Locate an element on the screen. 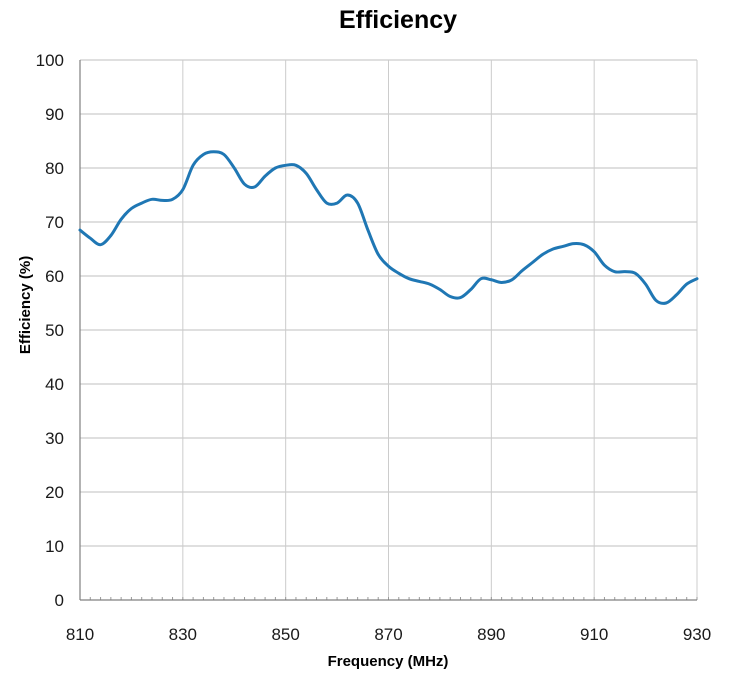 The width and height of the screenshot is (731, 680). y-tick-label: 40 is located at coordinates (54, 384).